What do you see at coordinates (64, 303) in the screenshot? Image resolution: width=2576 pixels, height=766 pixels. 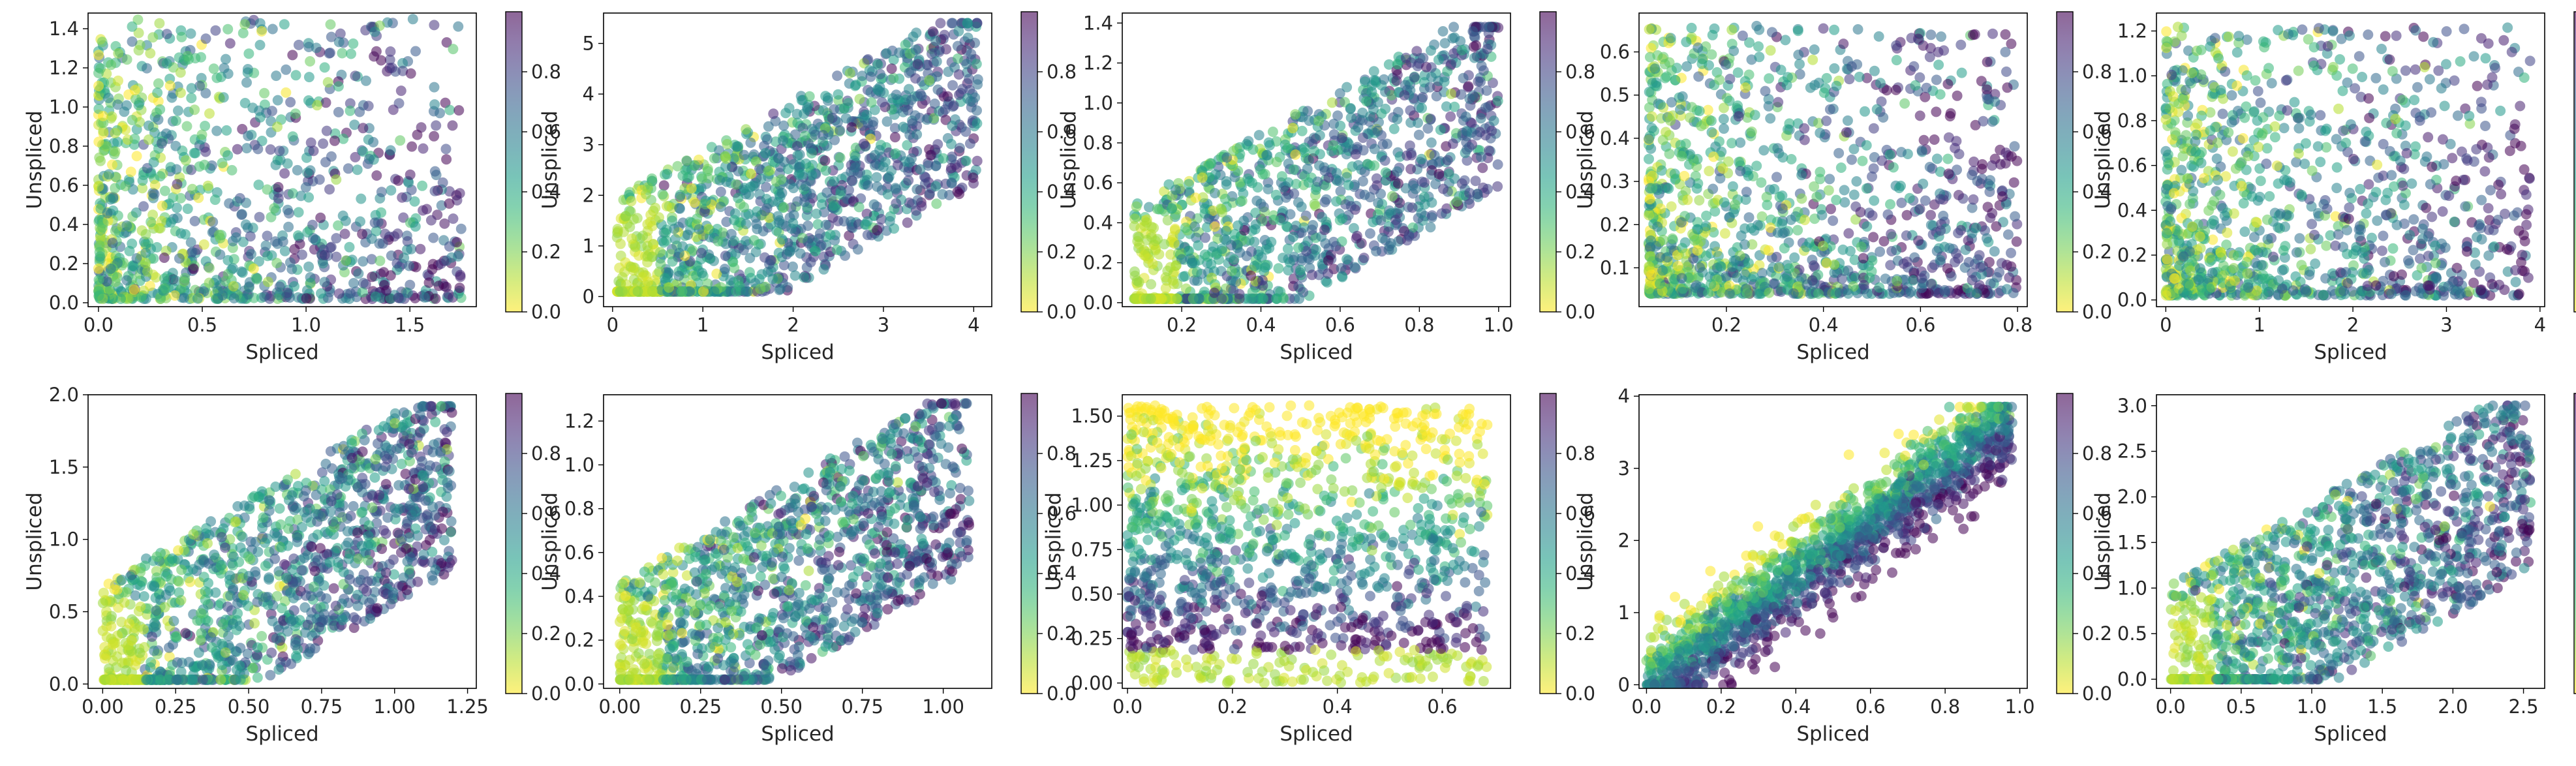 I see `y-tick-label: 0.0` at bounding box center [64, 303].